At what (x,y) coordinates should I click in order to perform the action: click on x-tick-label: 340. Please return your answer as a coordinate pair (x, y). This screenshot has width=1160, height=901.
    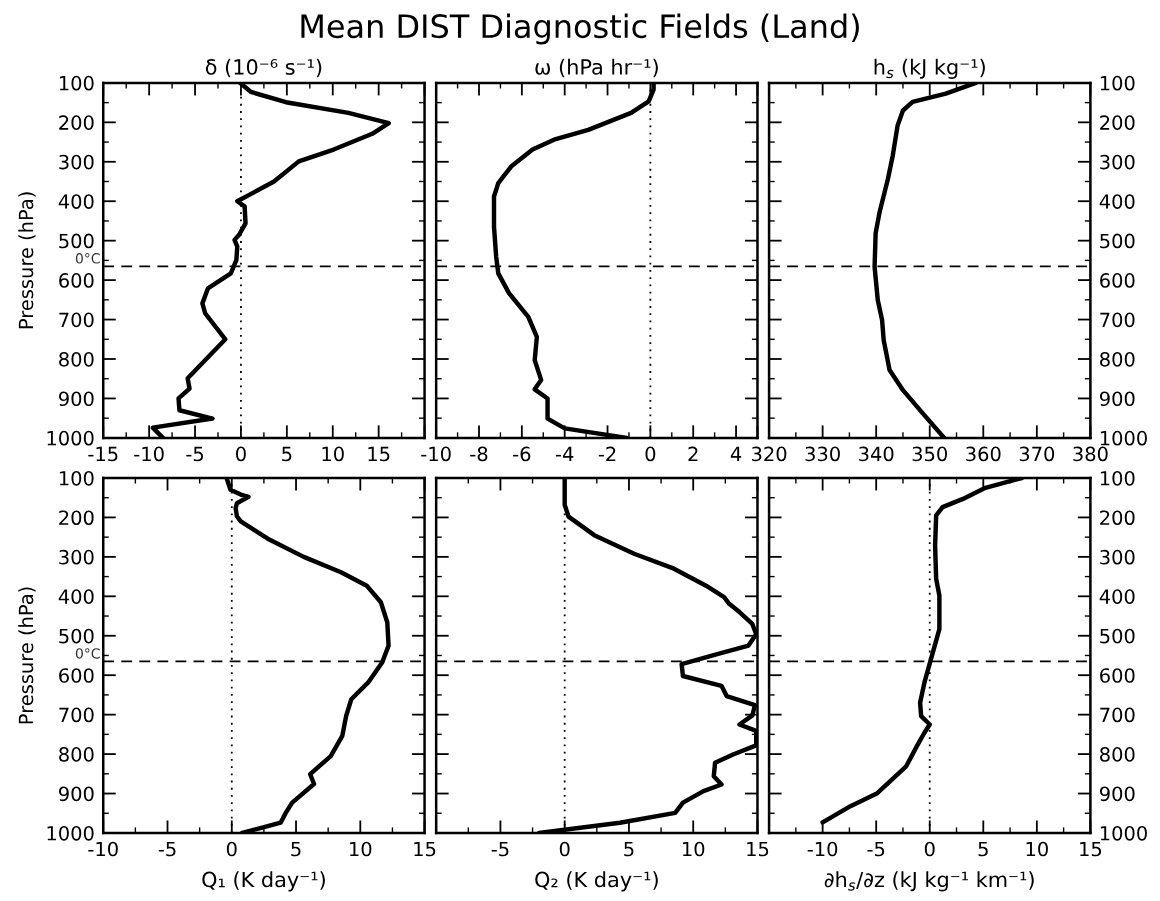
    Looking at the image, I should click on (876, 454).